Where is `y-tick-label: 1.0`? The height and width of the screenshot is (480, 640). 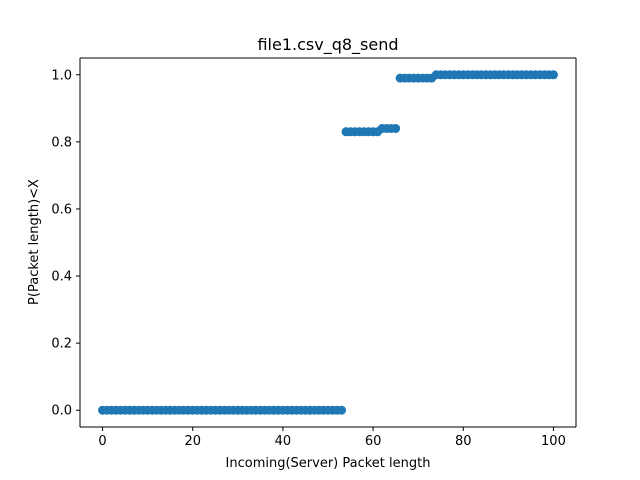 y-tick-label: 1.0 is located at coordinates (61, 75).